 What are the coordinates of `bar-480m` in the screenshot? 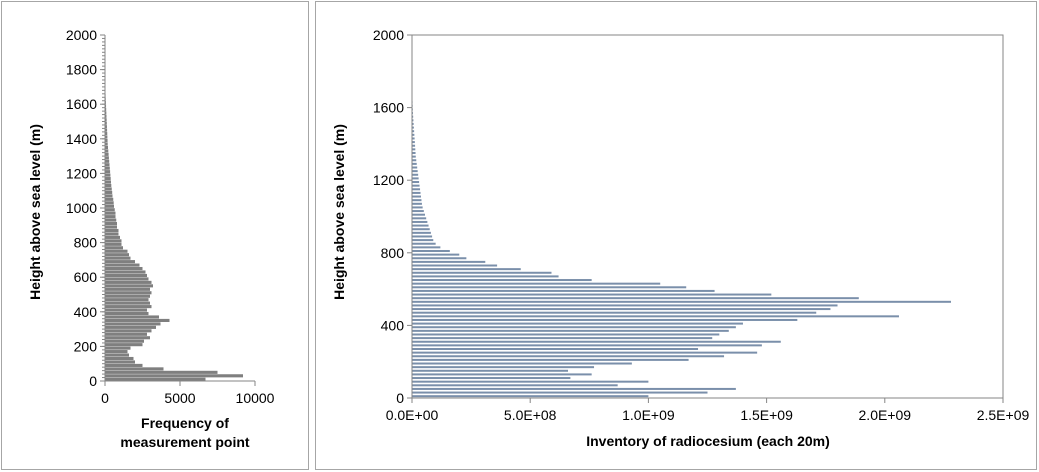 It's located at (621, 309).